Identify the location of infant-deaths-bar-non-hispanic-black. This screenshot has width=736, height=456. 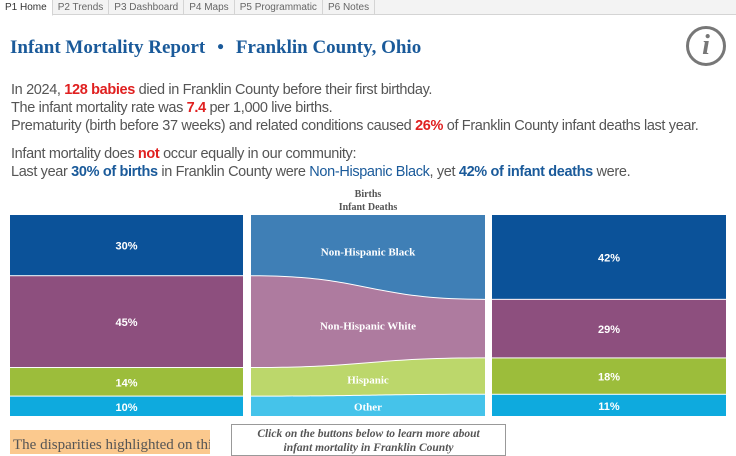
(609, 257).